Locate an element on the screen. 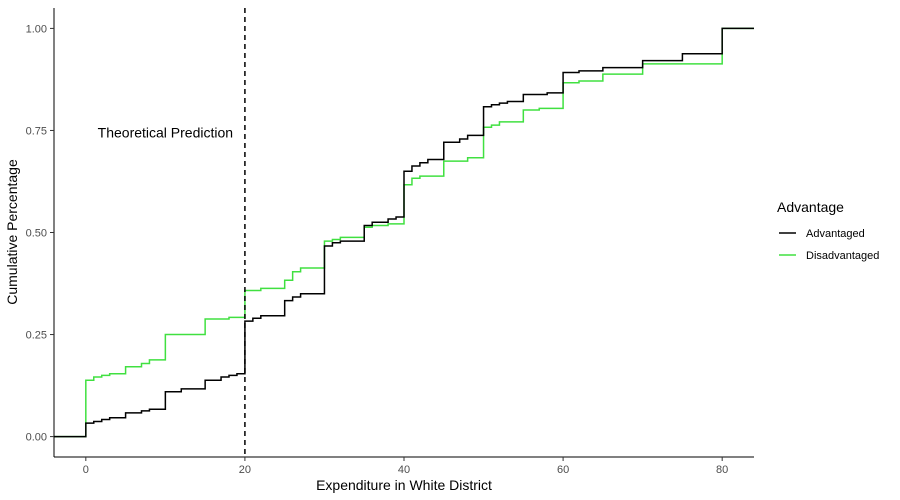 The width and height of the screenshot is (900, 500). legend-label-disadvantaged: Disadvantaged is located at coordinates (842, 256).